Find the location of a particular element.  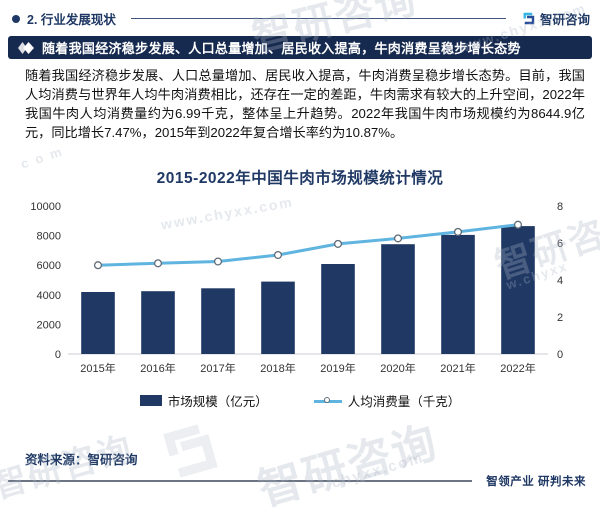

data-source: 资料来源：智研咨询 is located at coordinates (81, 460).